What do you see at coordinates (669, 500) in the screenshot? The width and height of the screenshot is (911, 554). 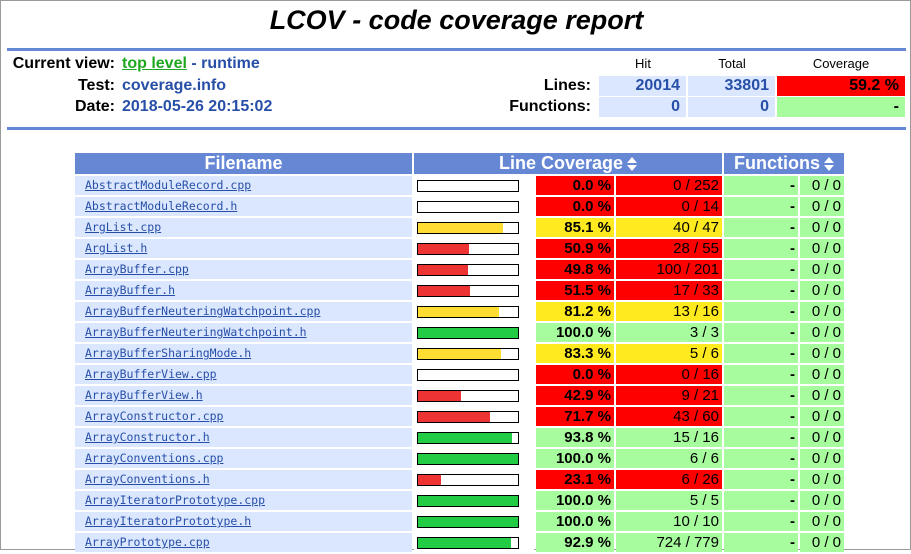 I see `line-coverage-count: 5 / 5` at bounding box center [669, 500].